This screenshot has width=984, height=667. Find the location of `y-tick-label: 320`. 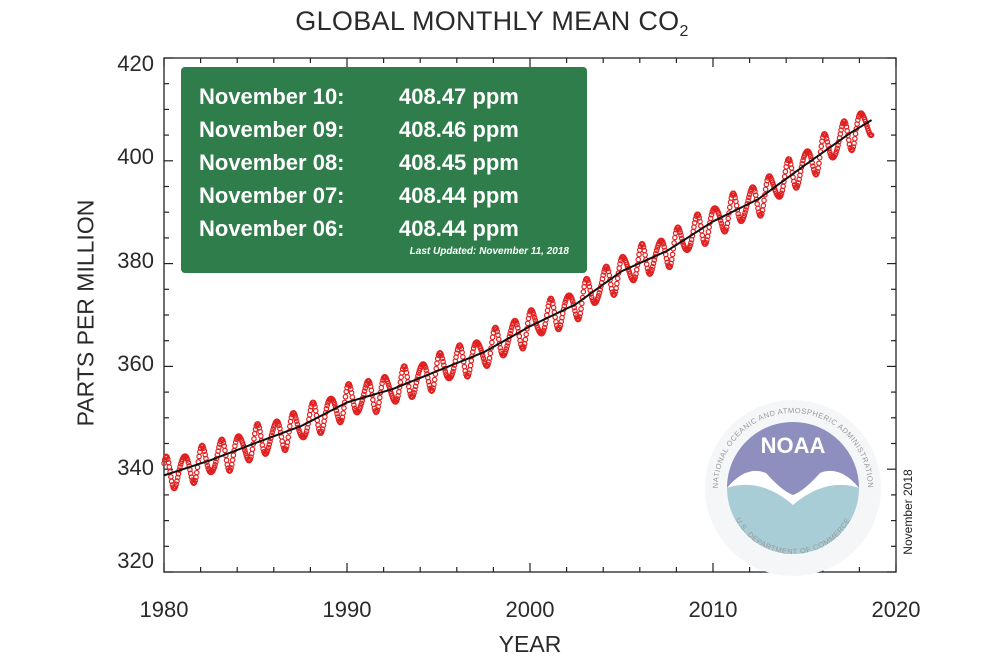

y-tick-label: 320 is located at coordinates (135, 560).